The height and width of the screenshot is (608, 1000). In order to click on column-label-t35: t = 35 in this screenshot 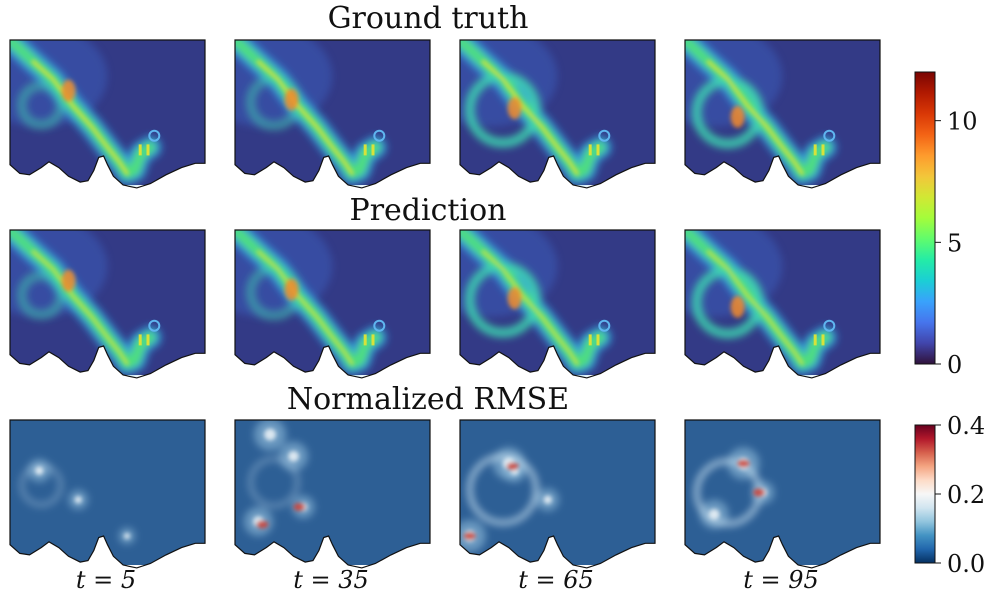, I will do `click(331, 580)`.